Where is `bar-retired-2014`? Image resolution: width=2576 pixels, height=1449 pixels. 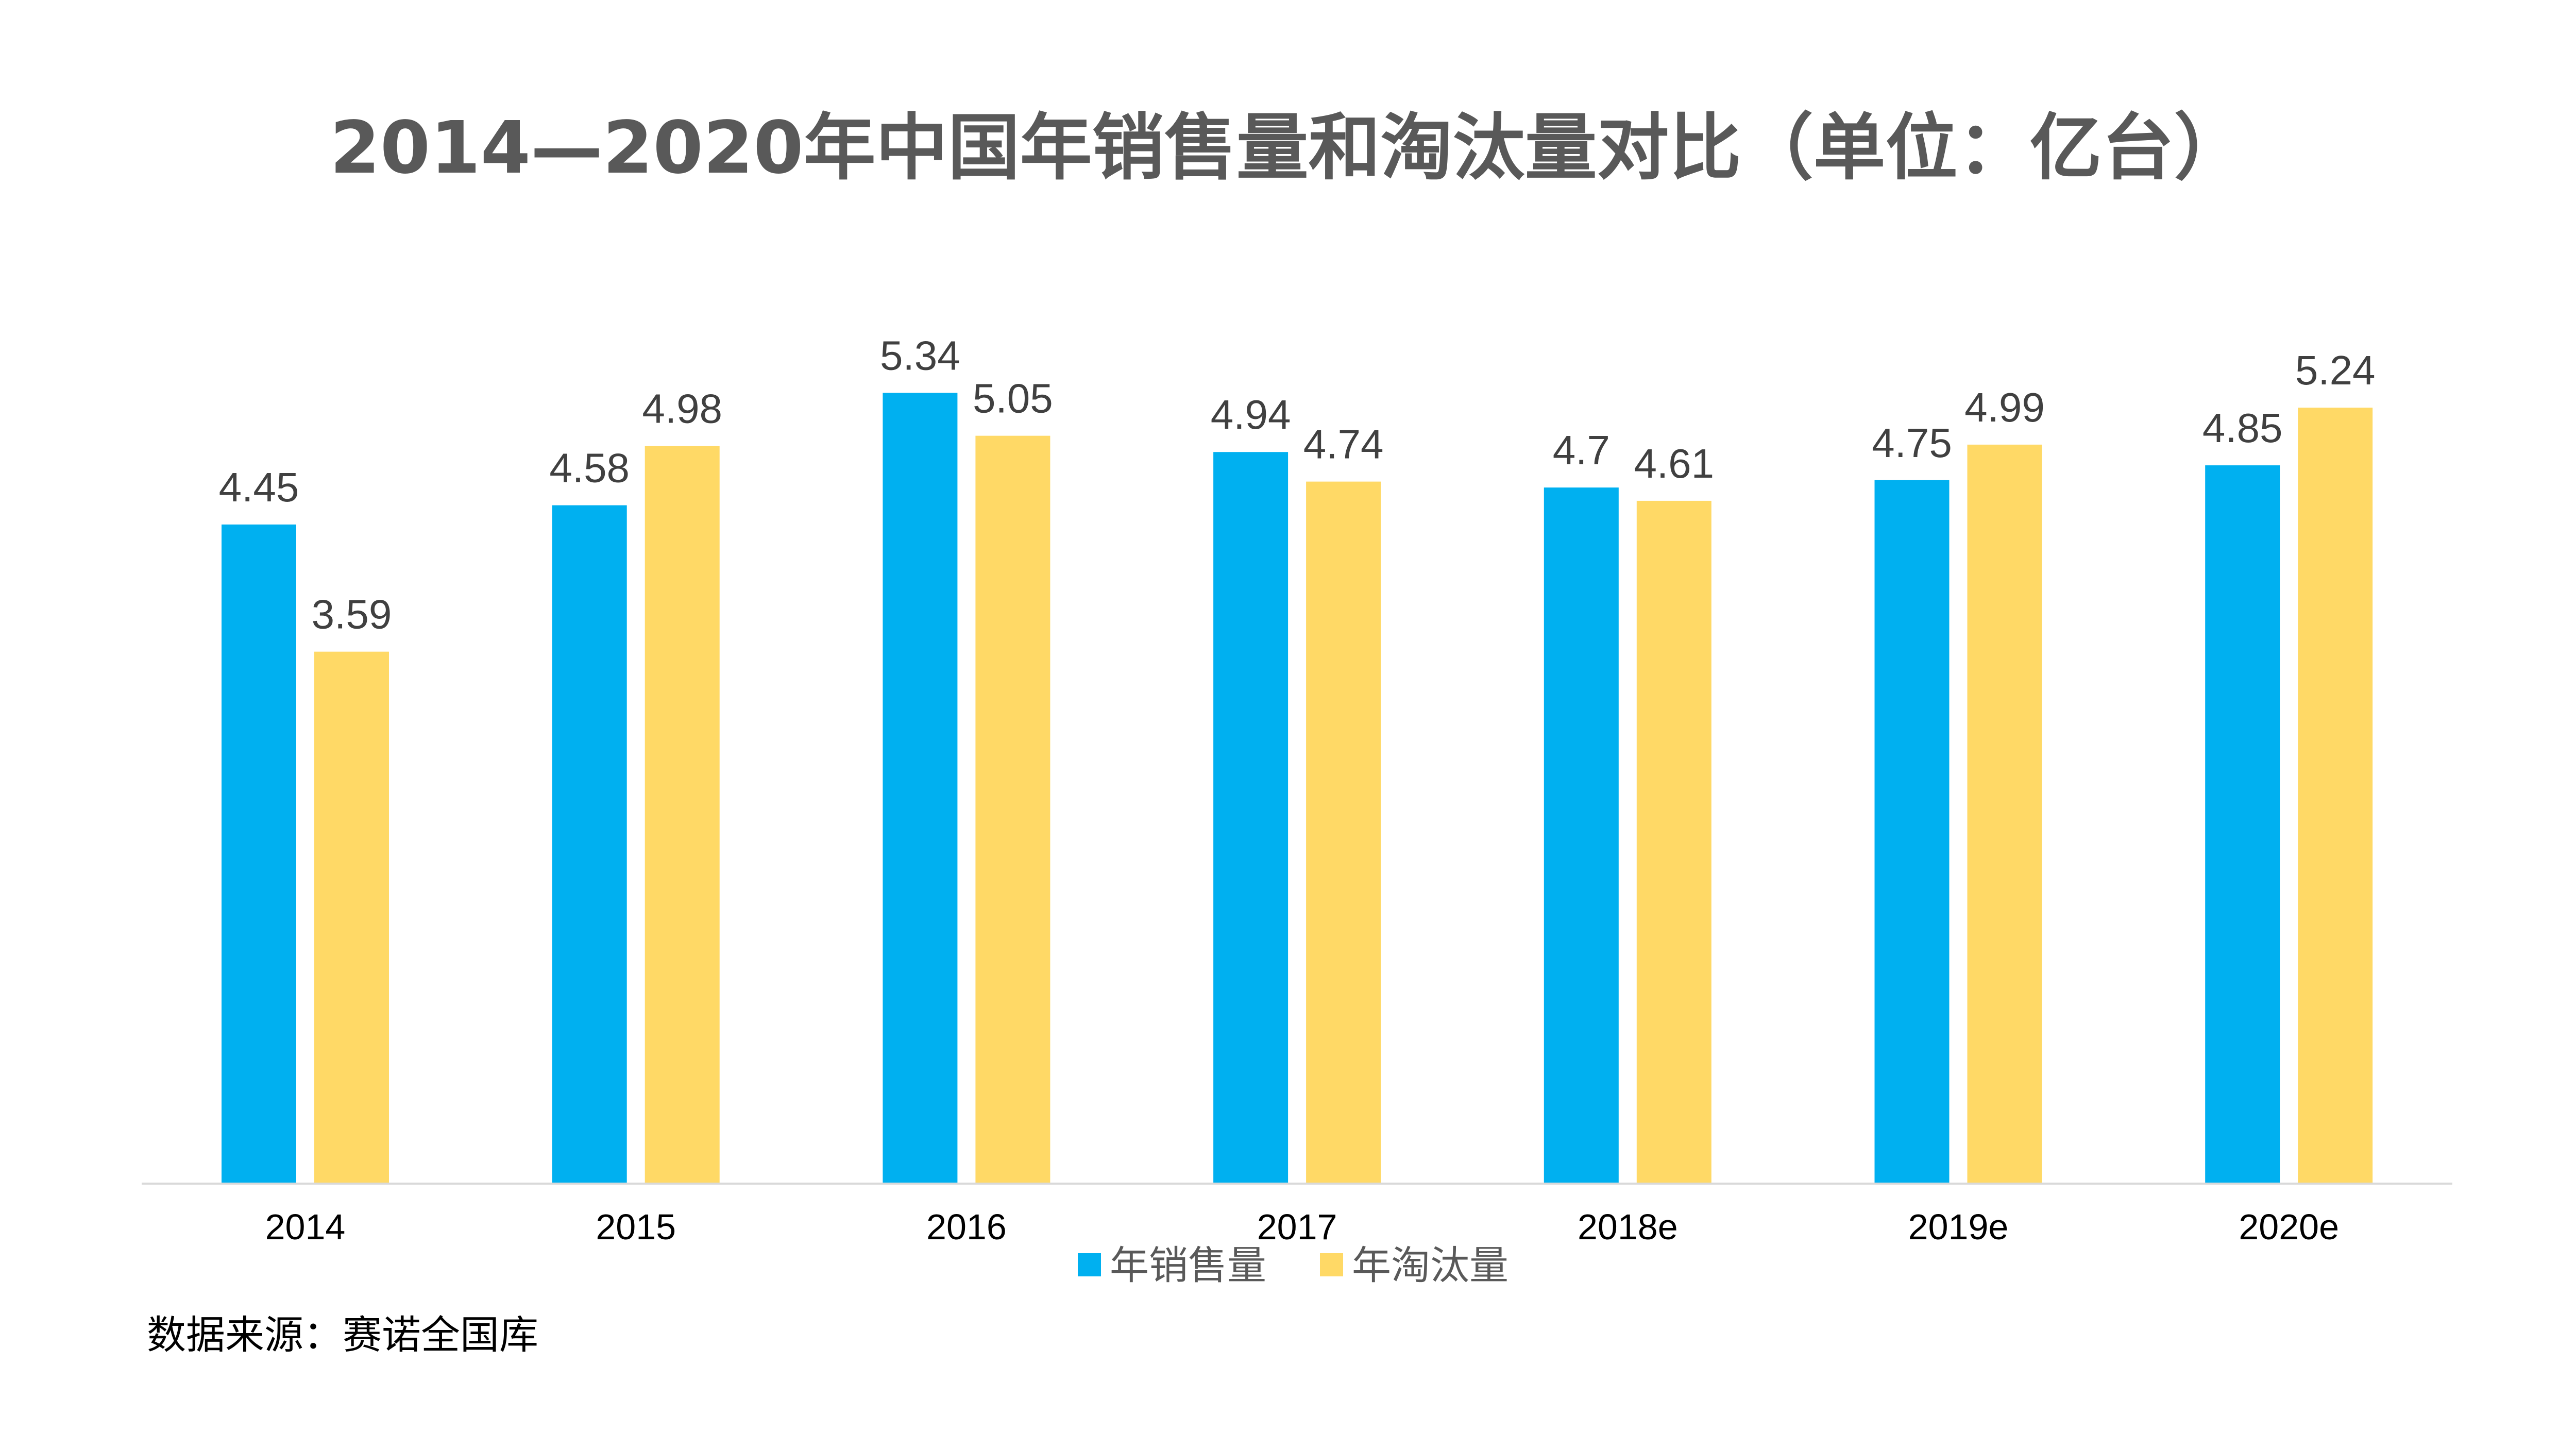 bar-retired-2014 is located at coordinates (351, 917).